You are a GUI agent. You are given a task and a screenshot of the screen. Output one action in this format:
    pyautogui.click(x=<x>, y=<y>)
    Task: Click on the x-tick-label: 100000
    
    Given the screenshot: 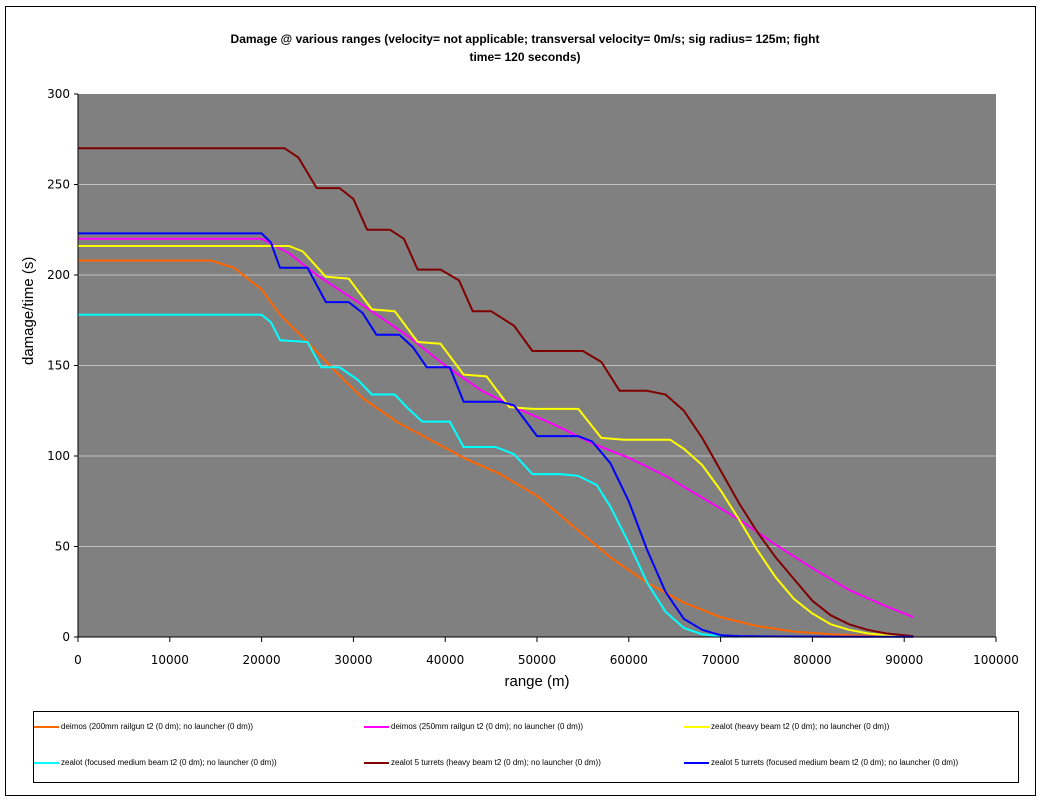 What is the action you would take?
    pyautogui.click(x=996, y=660)
    